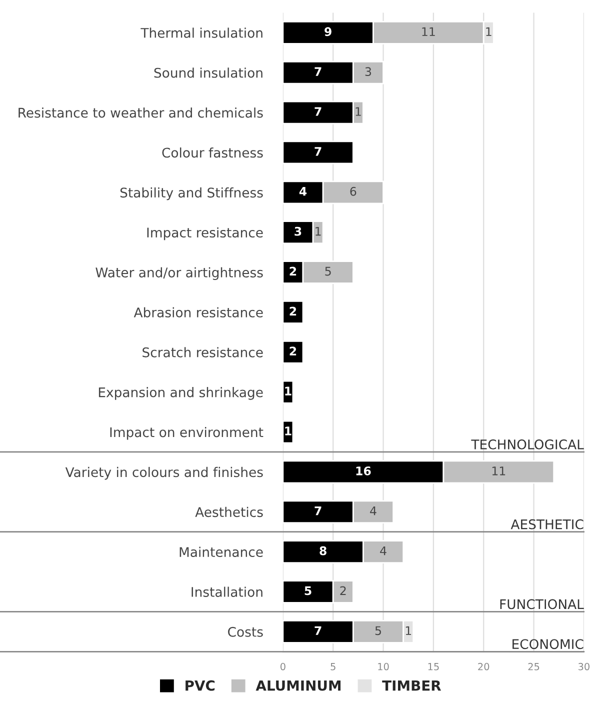  Describe the element at coordinates (201, 33) in the screenshot. I see `y-tick-label: Thermal insulation` at that location.